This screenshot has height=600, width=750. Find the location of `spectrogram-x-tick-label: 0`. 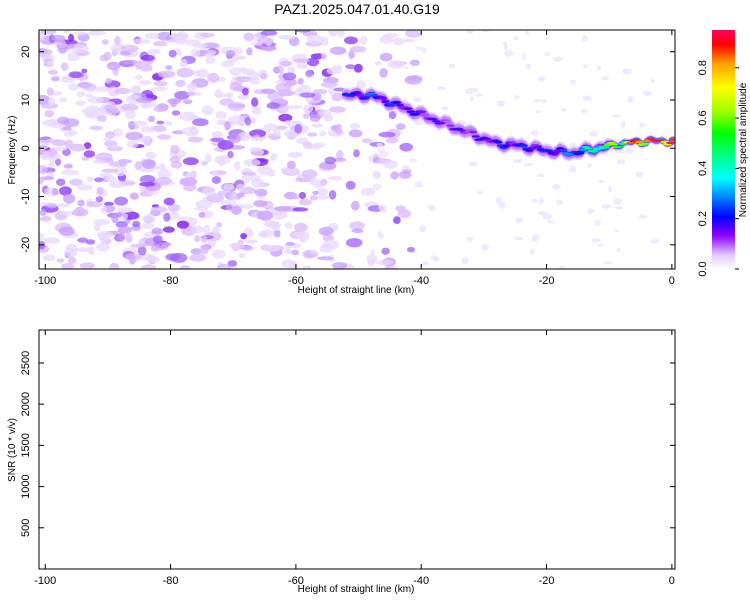

spectrogram-x-tick-label: 0 is located at coordinates (672, 281).